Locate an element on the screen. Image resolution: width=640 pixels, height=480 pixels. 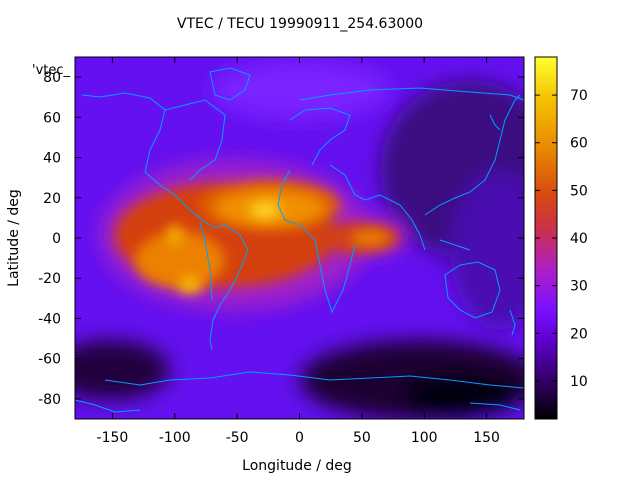
colorbar-tick-label: 30 is located at coordinates (579, 287).